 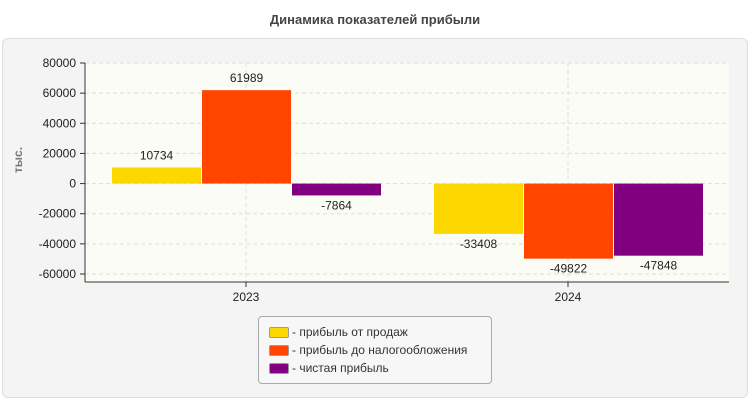 What do you see at coordinates (58, 214) in the screenshot?
I see `y-tick-label: -20000` at bounding box center [58, 214].